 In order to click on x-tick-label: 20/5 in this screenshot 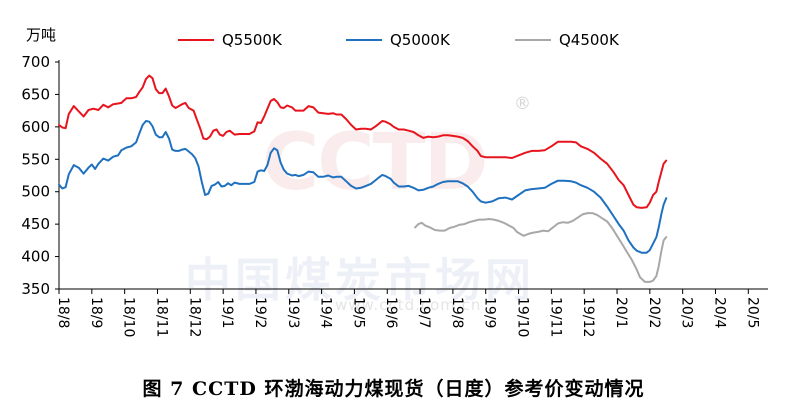, I will do `click(752, 312)`.